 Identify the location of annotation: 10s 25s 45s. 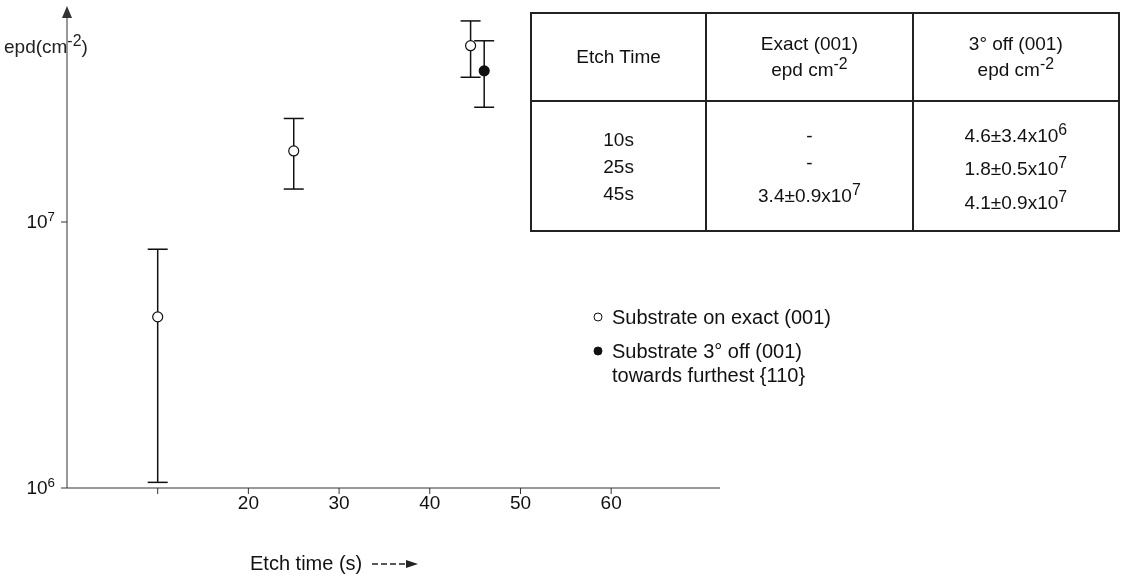
(618, 166).